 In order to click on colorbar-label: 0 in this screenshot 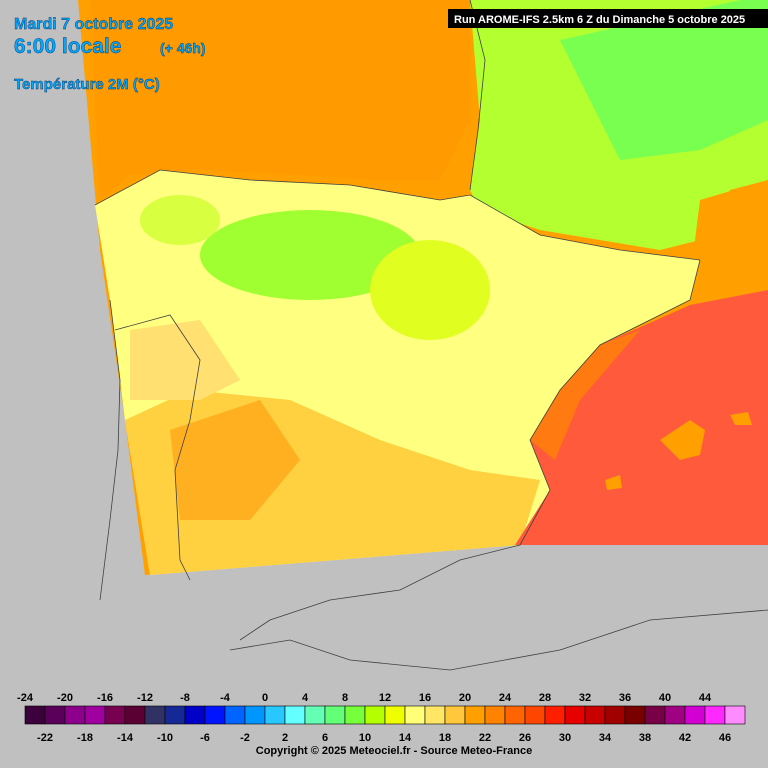, I will do `click(265, 698)`.